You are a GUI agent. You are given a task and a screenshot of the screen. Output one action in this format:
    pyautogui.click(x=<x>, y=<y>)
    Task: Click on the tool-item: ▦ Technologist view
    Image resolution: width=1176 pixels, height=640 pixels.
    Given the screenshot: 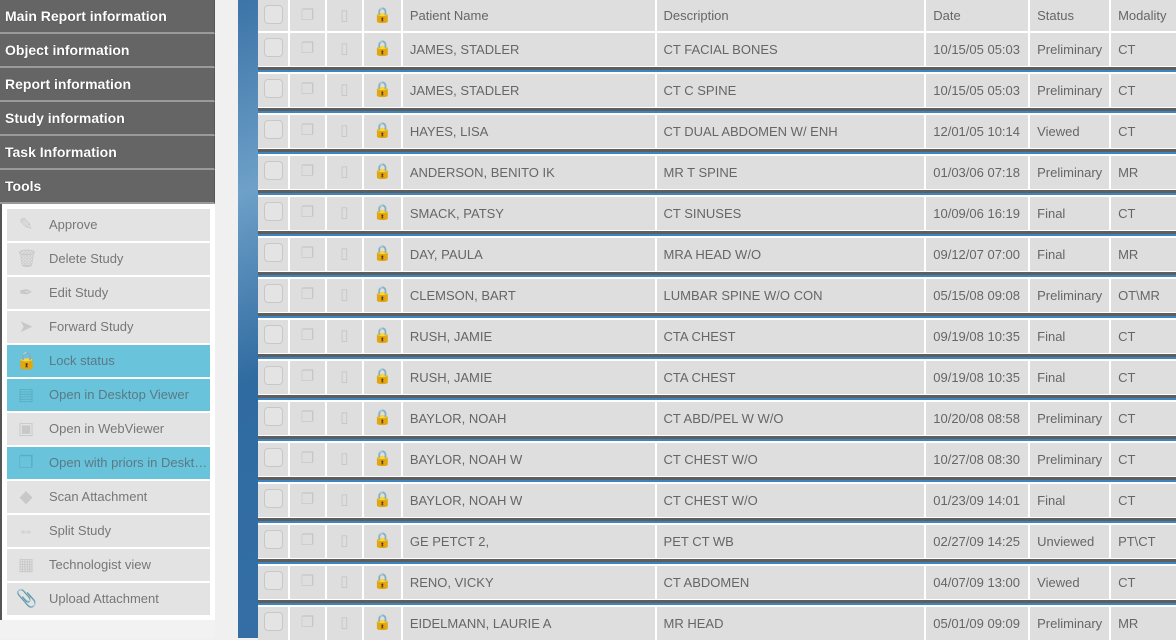 What is the action you would take?
    pyautogui.click(x=108, y=565)
    